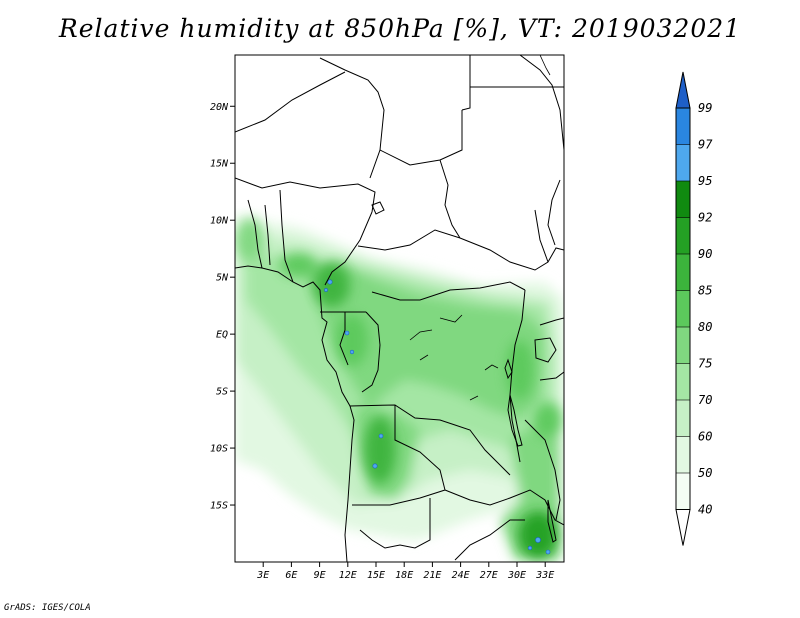  I want to click on colorbar-label: 50, so click(705, 473).